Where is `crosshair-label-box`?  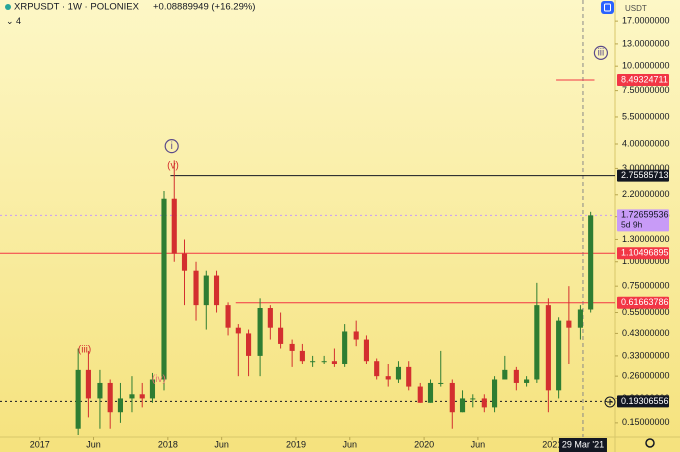 crosshair-label-box is located at coordinates (582, 445).